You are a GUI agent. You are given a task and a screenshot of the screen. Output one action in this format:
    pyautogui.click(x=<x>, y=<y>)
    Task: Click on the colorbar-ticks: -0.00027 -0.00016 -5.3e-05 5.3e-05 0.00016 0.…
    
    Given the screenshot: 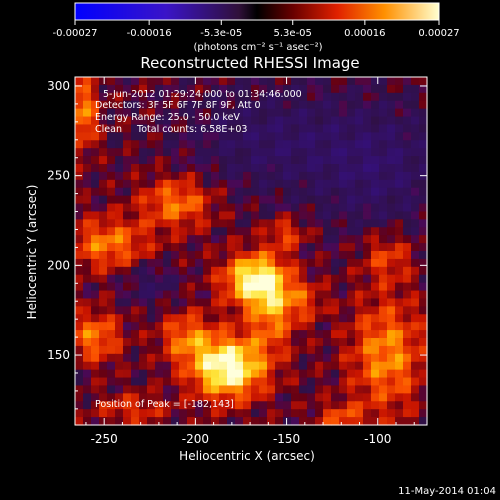 What is the action you would take?
    pyautogui.click(x=256, y=29)
    